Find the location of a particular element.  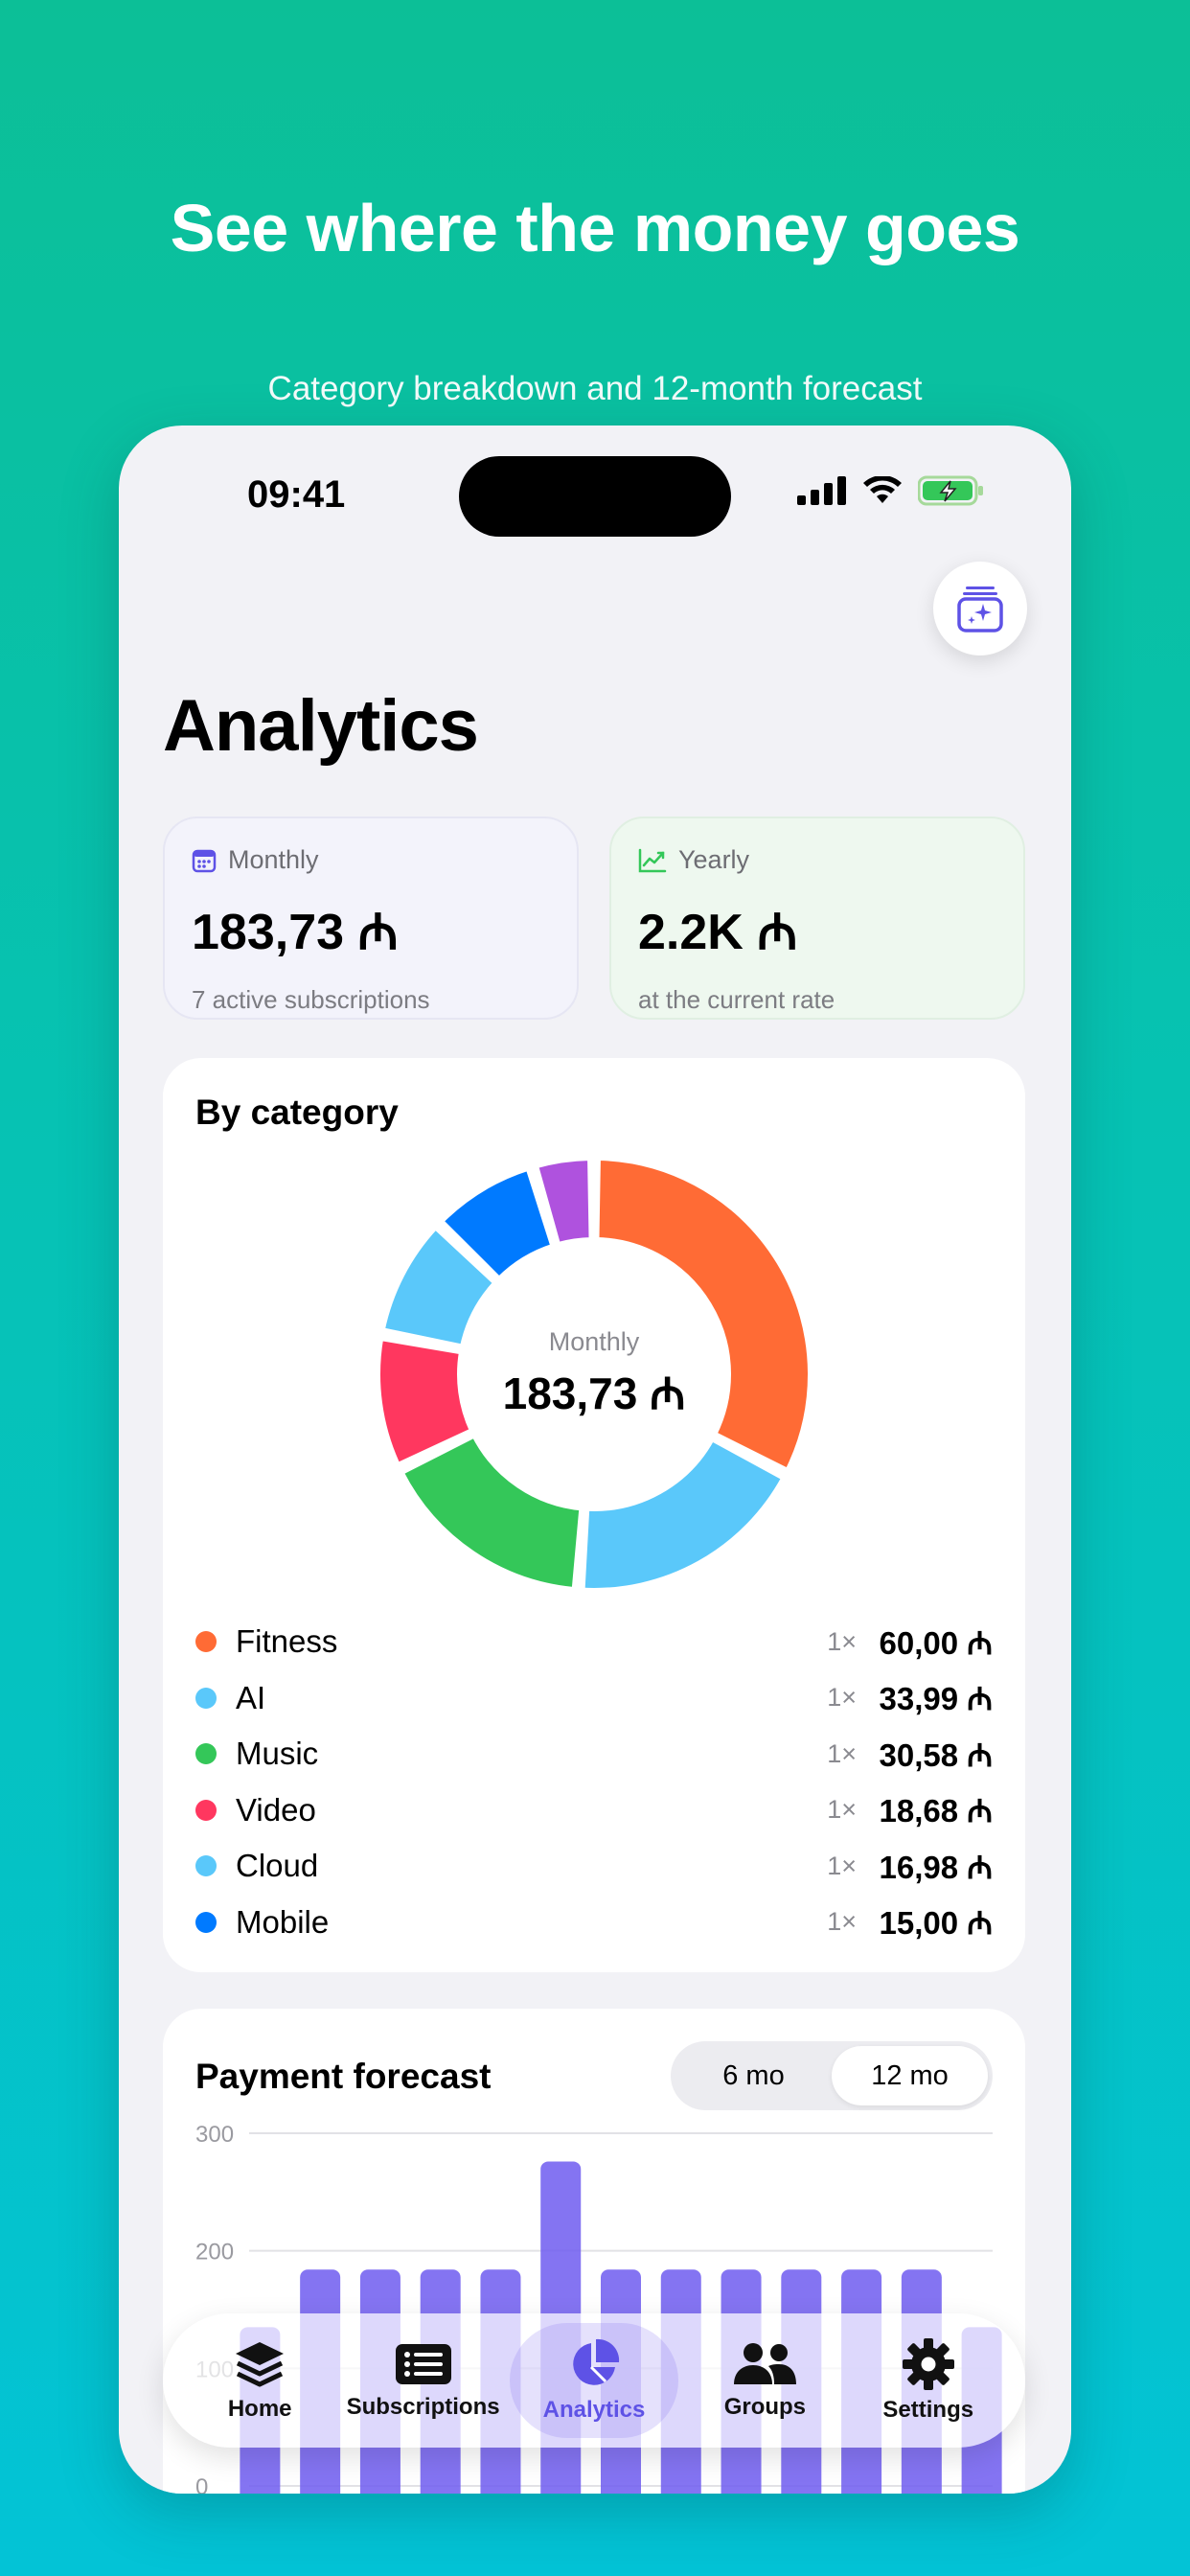

segment-6-months: 6 mo is located at coordinates (754, 2075).